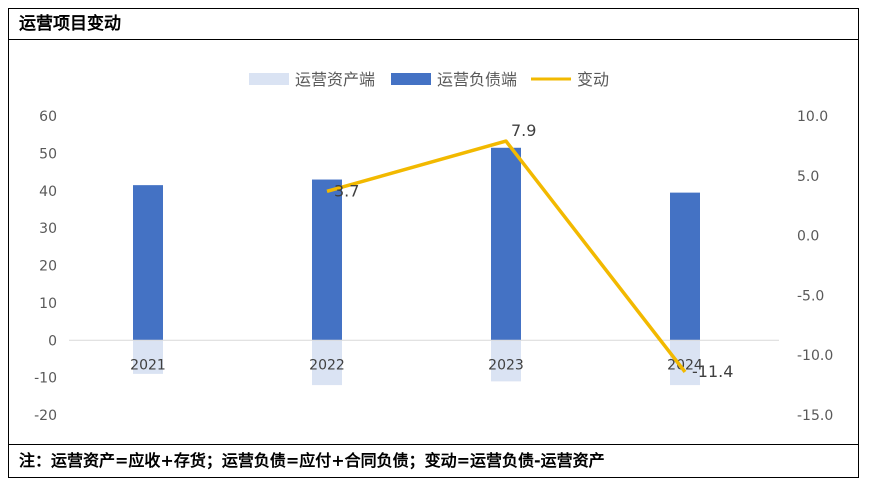 The width and height of the screenshot is (875, 485). What do you see at coordinates (45, 379) in the screenshot?
I see `y-left-tick-label: -10` at bounding box center [45, 379].